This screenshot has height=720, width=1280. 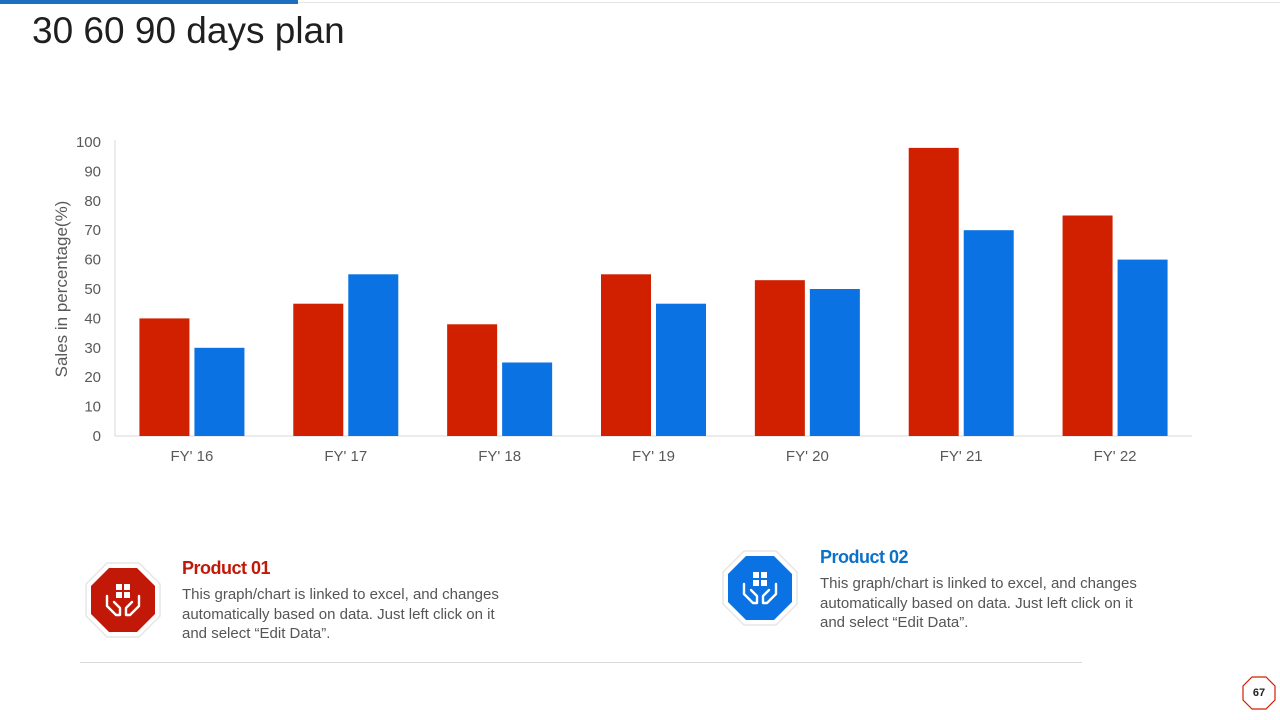 I want to click on product-01-name: Product 01, so click(x=226, y=568).